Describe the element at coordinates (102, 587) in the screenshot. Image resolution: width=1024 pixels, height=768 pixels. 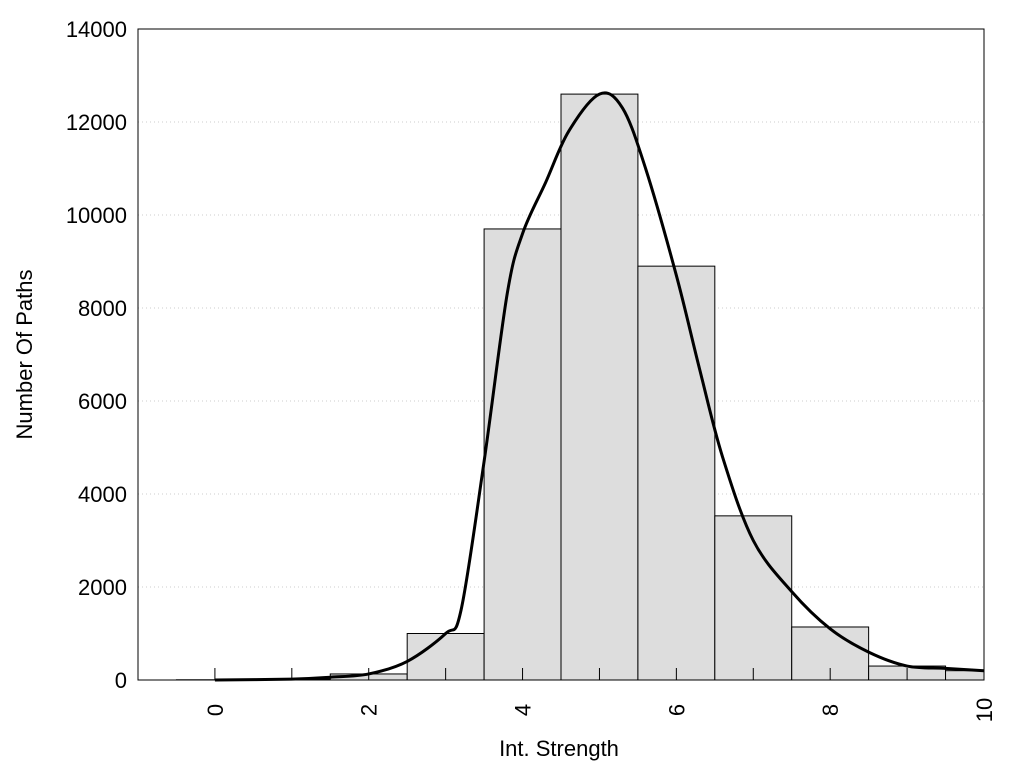
I see `y-tick-label: 2000` at that location.